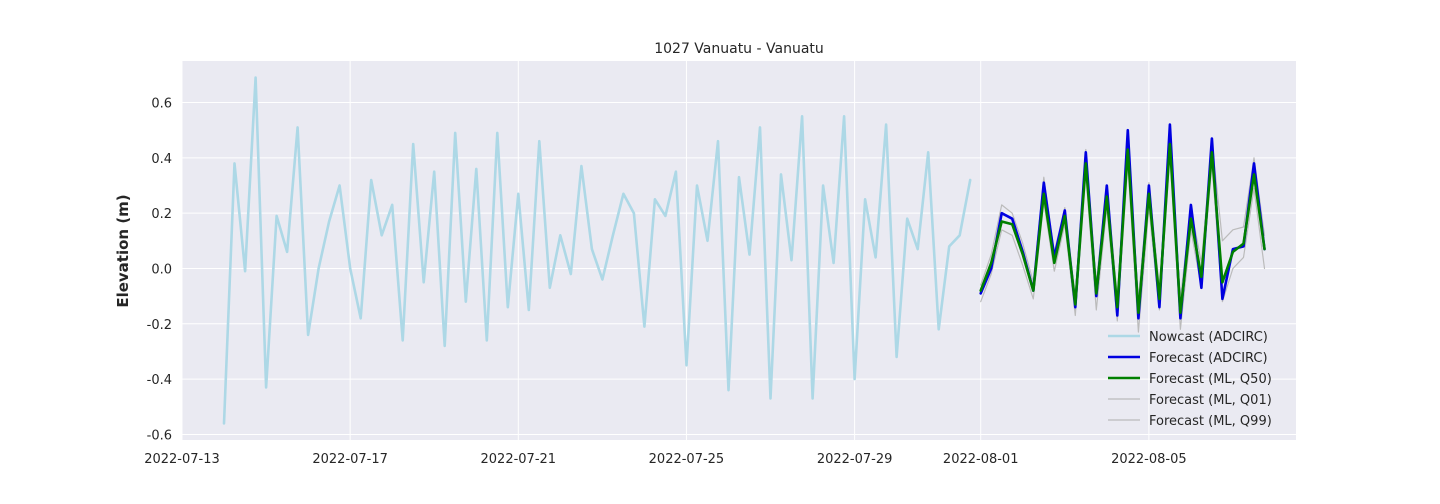 This screenshot has width=1440, height=504. Describe the element at coordinates (159, 325) in the screenshot. I see `y-tick-label: -0.2` at that location.